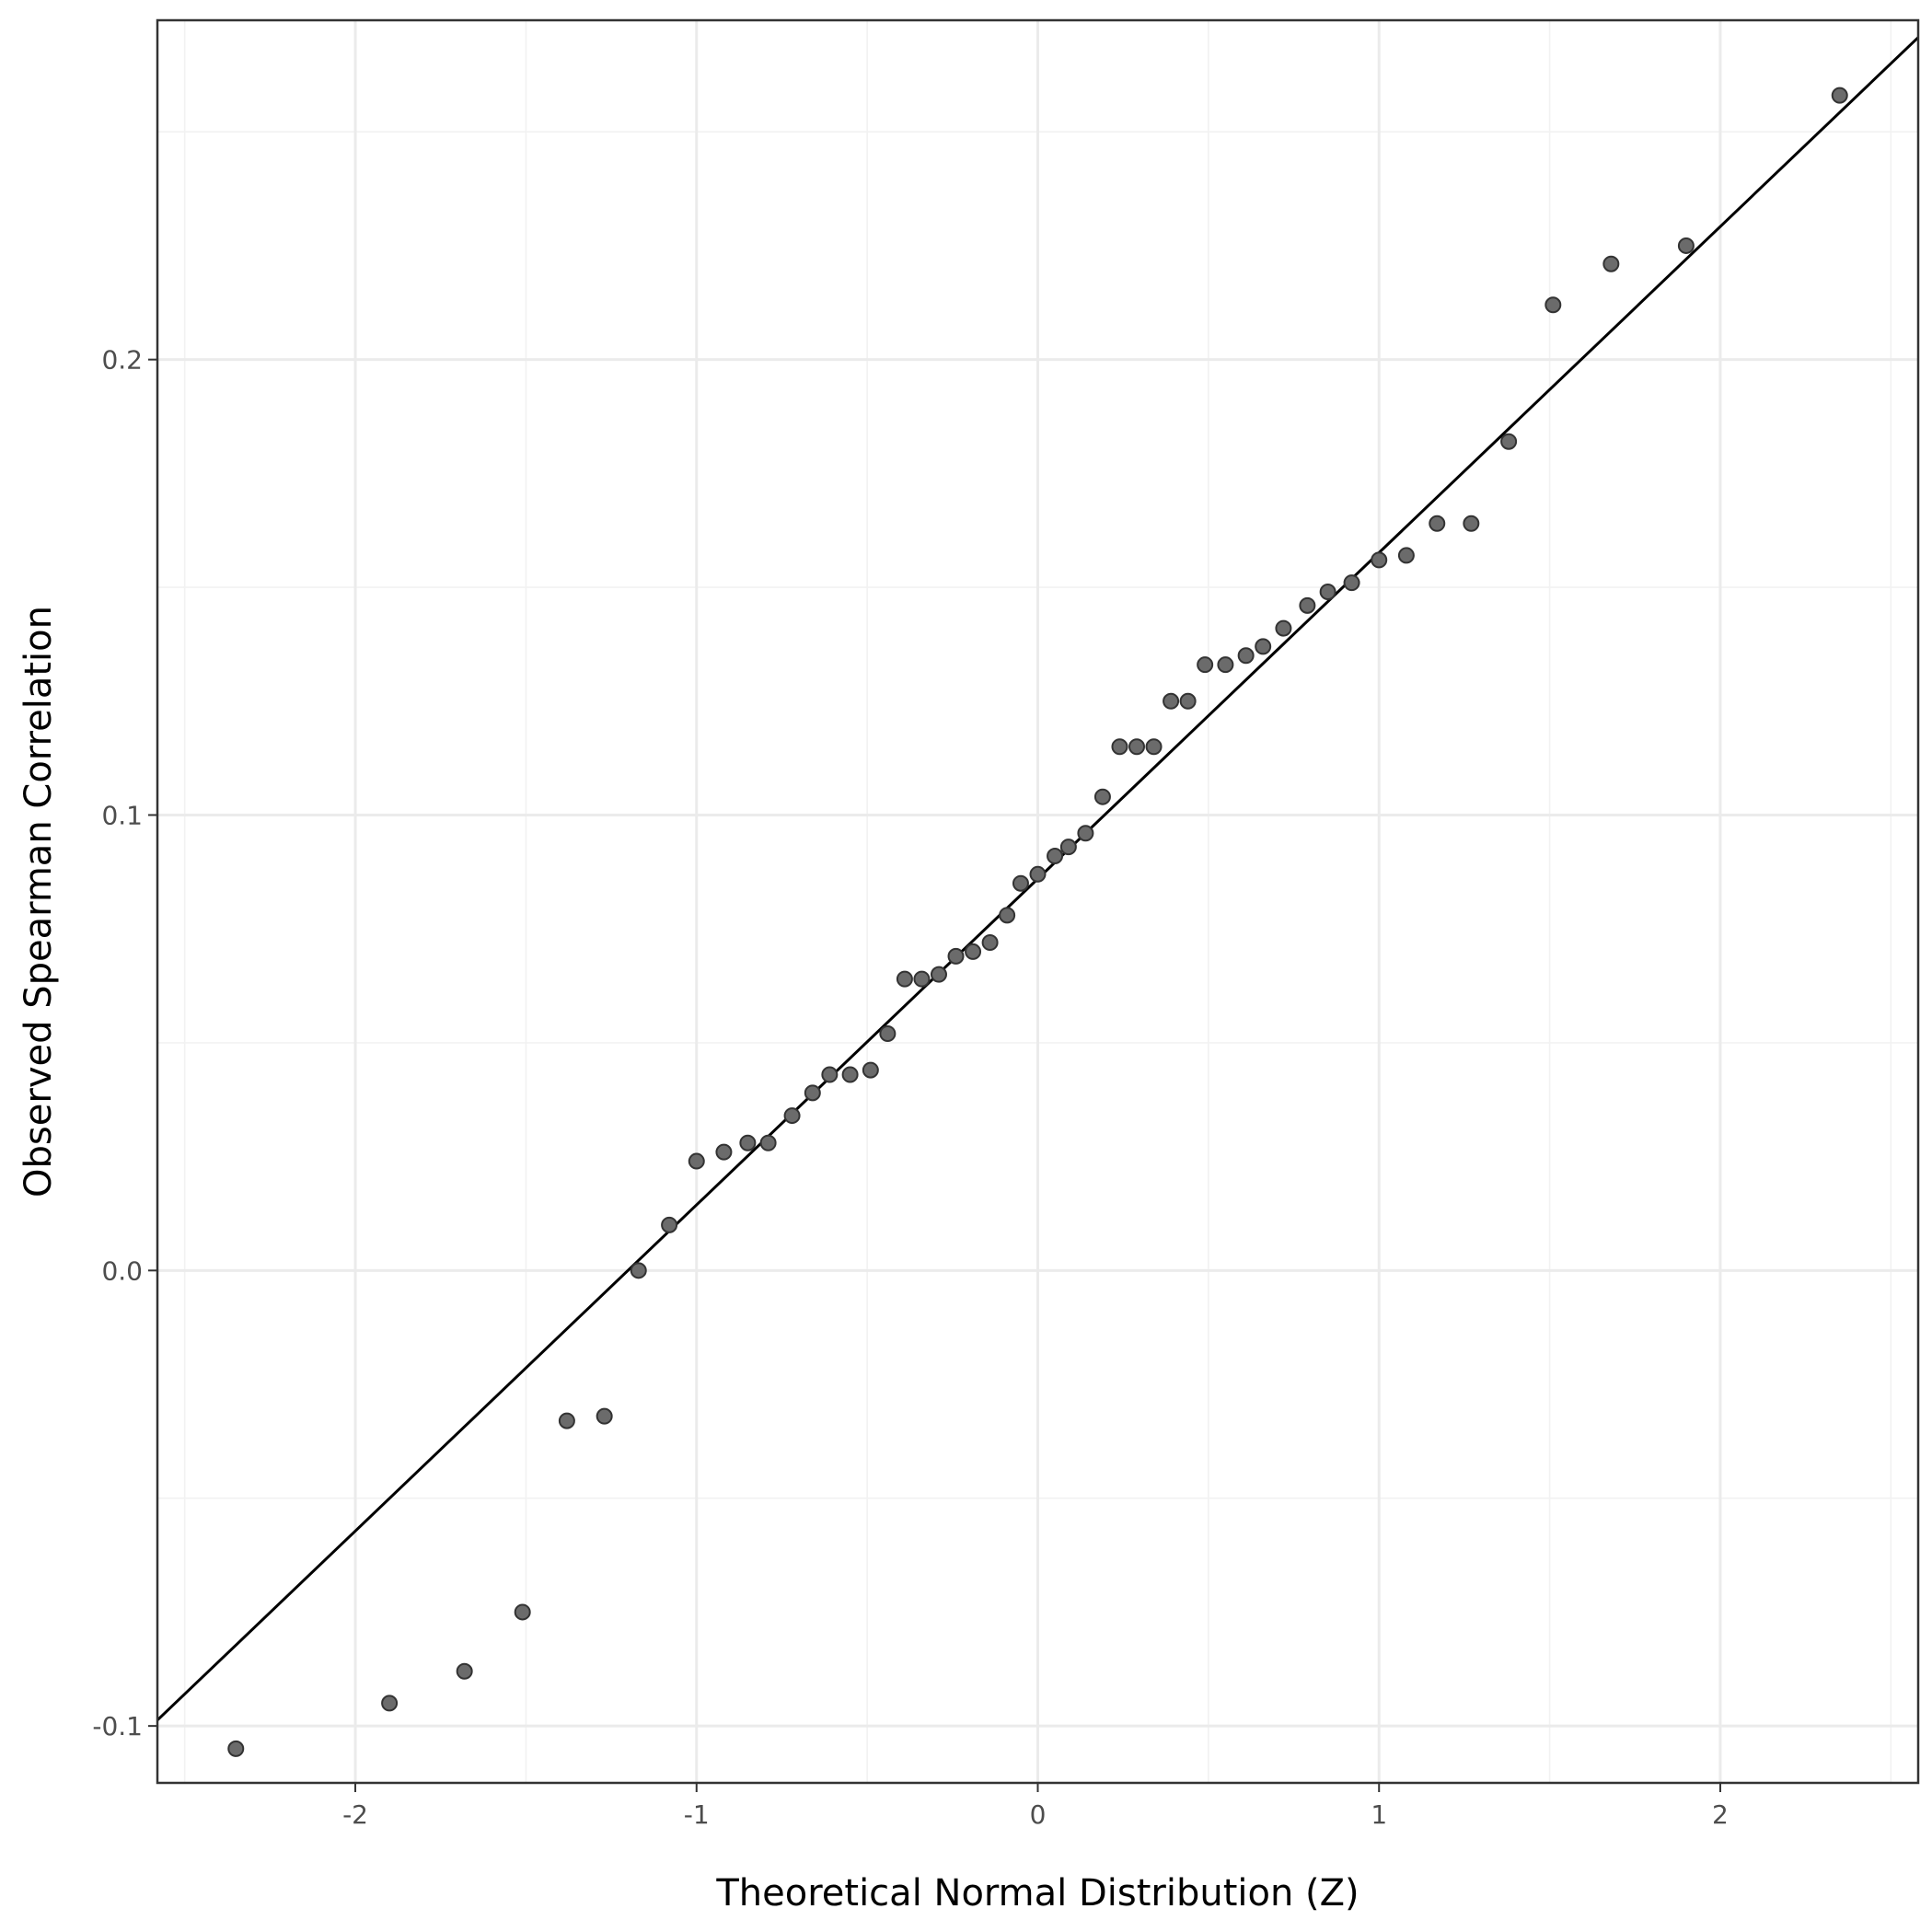  Describe the element at coordinates (1038, 1815) in the screenshot. I see `x-tick-label: 0` at that location.